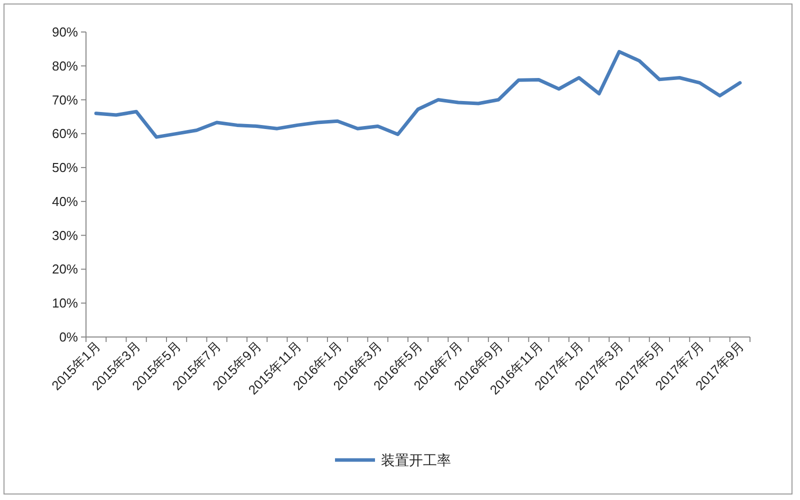 Image resolution: width=800 pixels, height=500 pixels. I want to click on y-tick-label: 70%, so click(65, 100).